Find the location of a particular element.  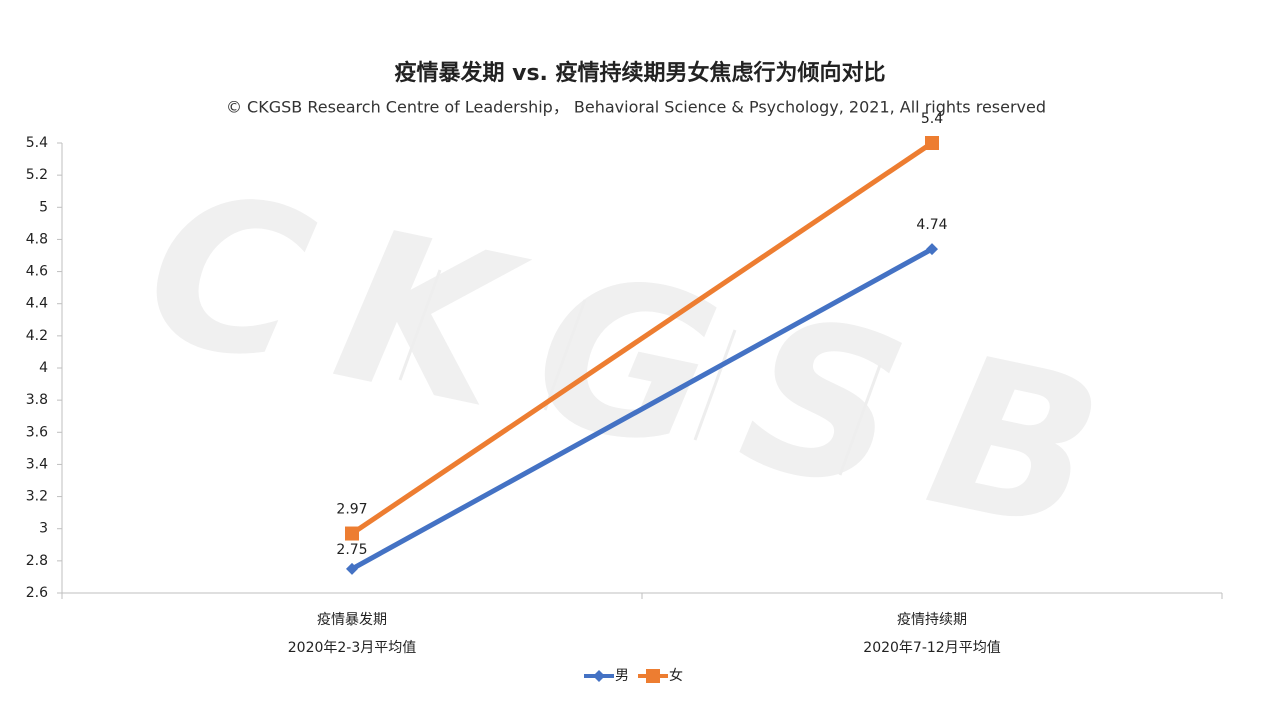

x-tick-label: 疫情持续期 is located at coordinates (932, 619).